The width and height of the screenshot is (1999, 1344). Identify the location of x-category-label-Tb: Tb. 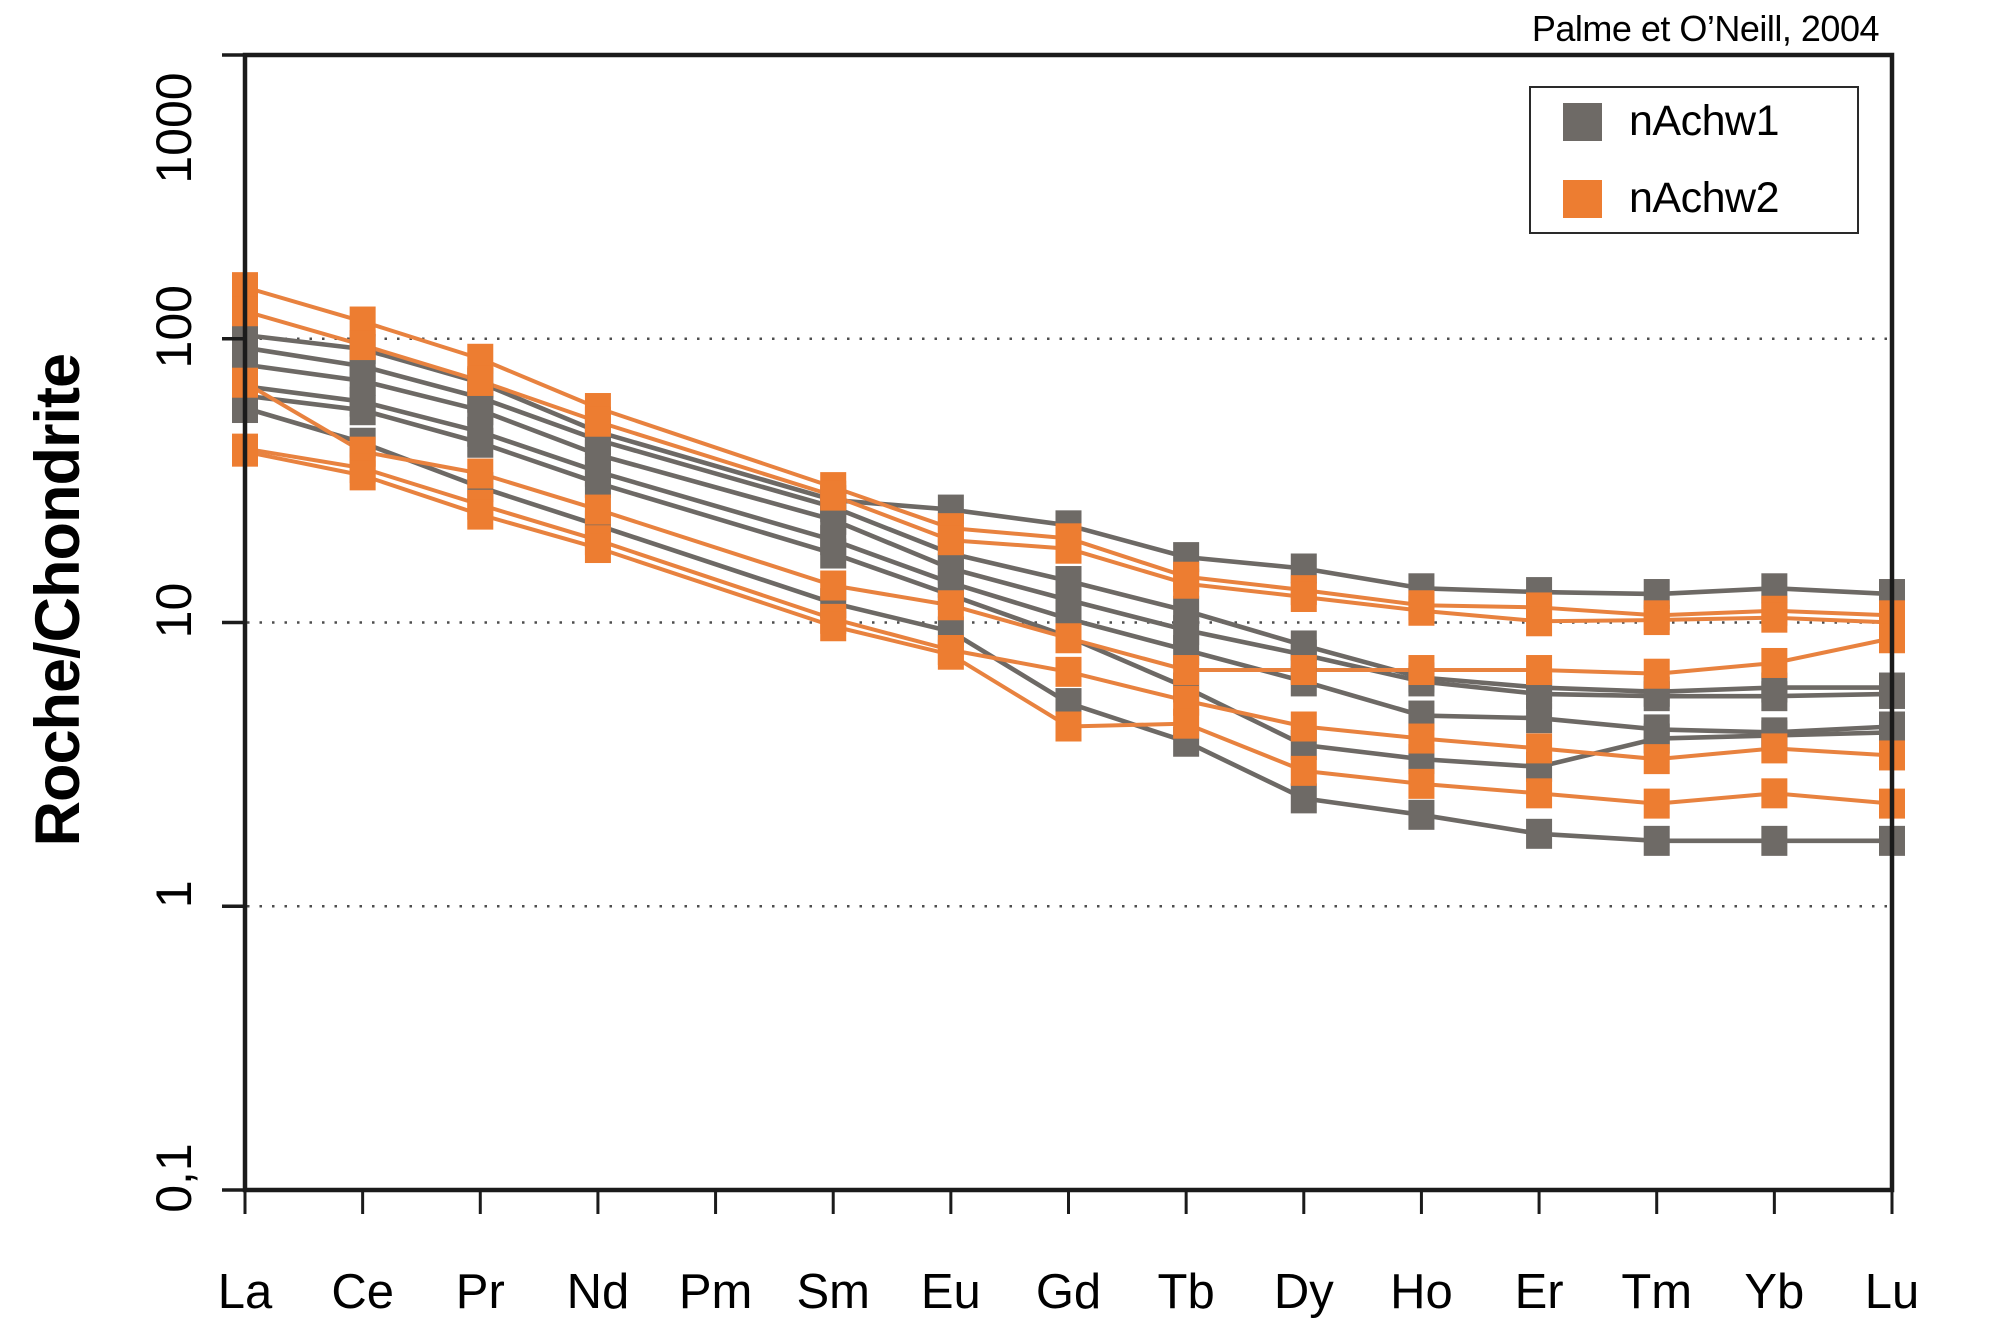
(1186, 1292).